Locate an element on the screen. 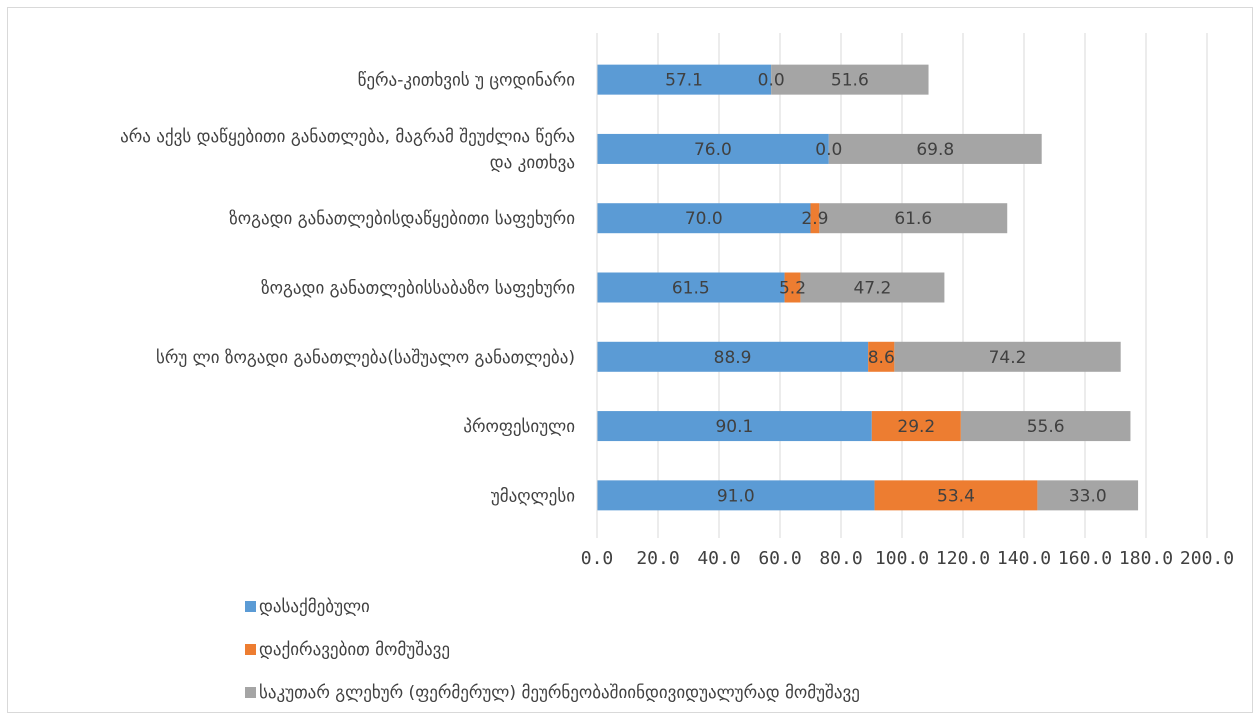 The image size is (1260, 720). bar-series1-row2 is located at coordinates (713, 148).